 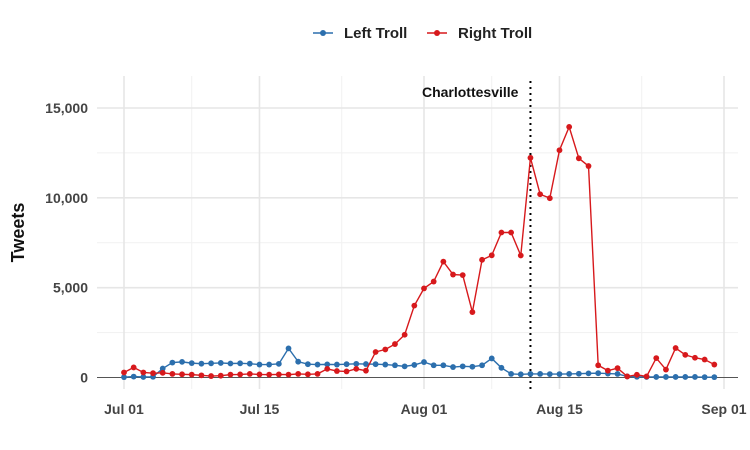 I want to click on y-axis-title: Tweets, so click(x=18, y=233).